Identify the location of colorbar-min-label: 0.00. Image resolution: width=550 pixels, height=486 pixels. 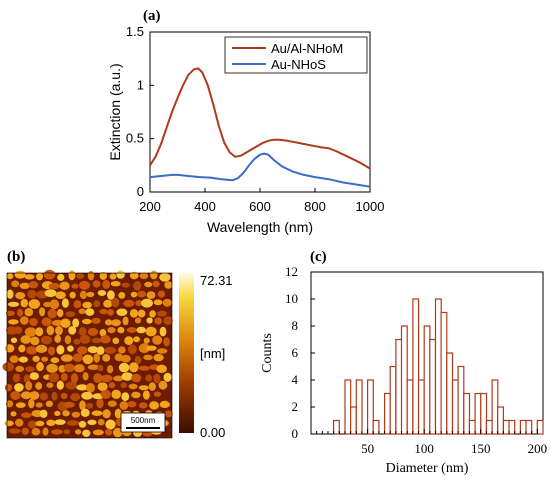
(212, 432).